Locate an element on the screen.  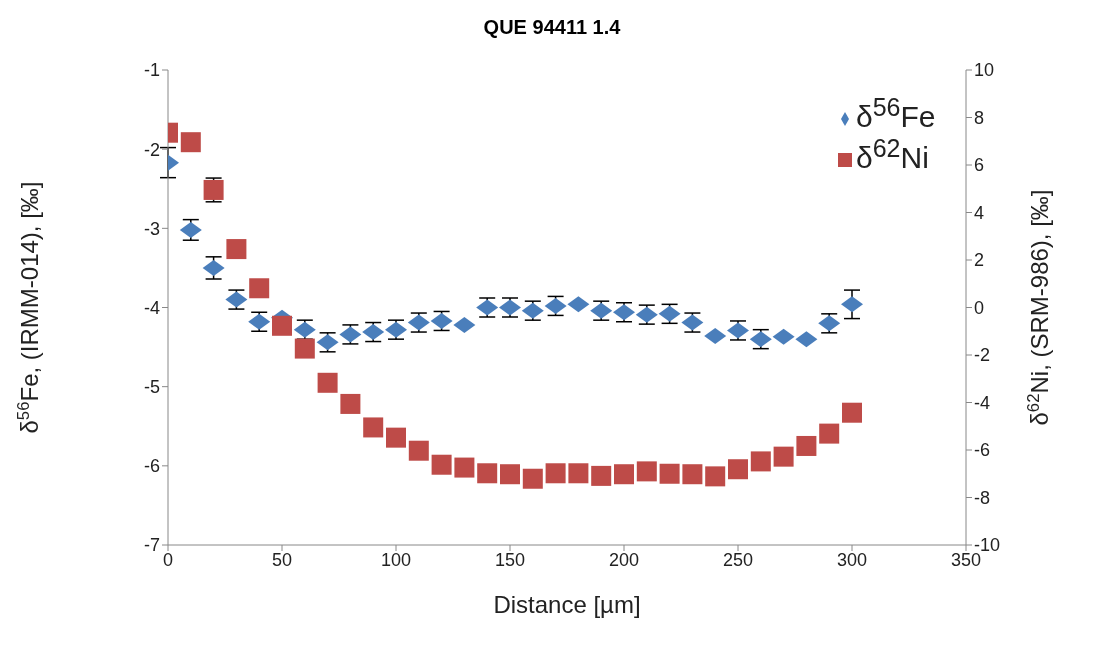
y2-tick-label: 10 is located at coordinates (984, 70).